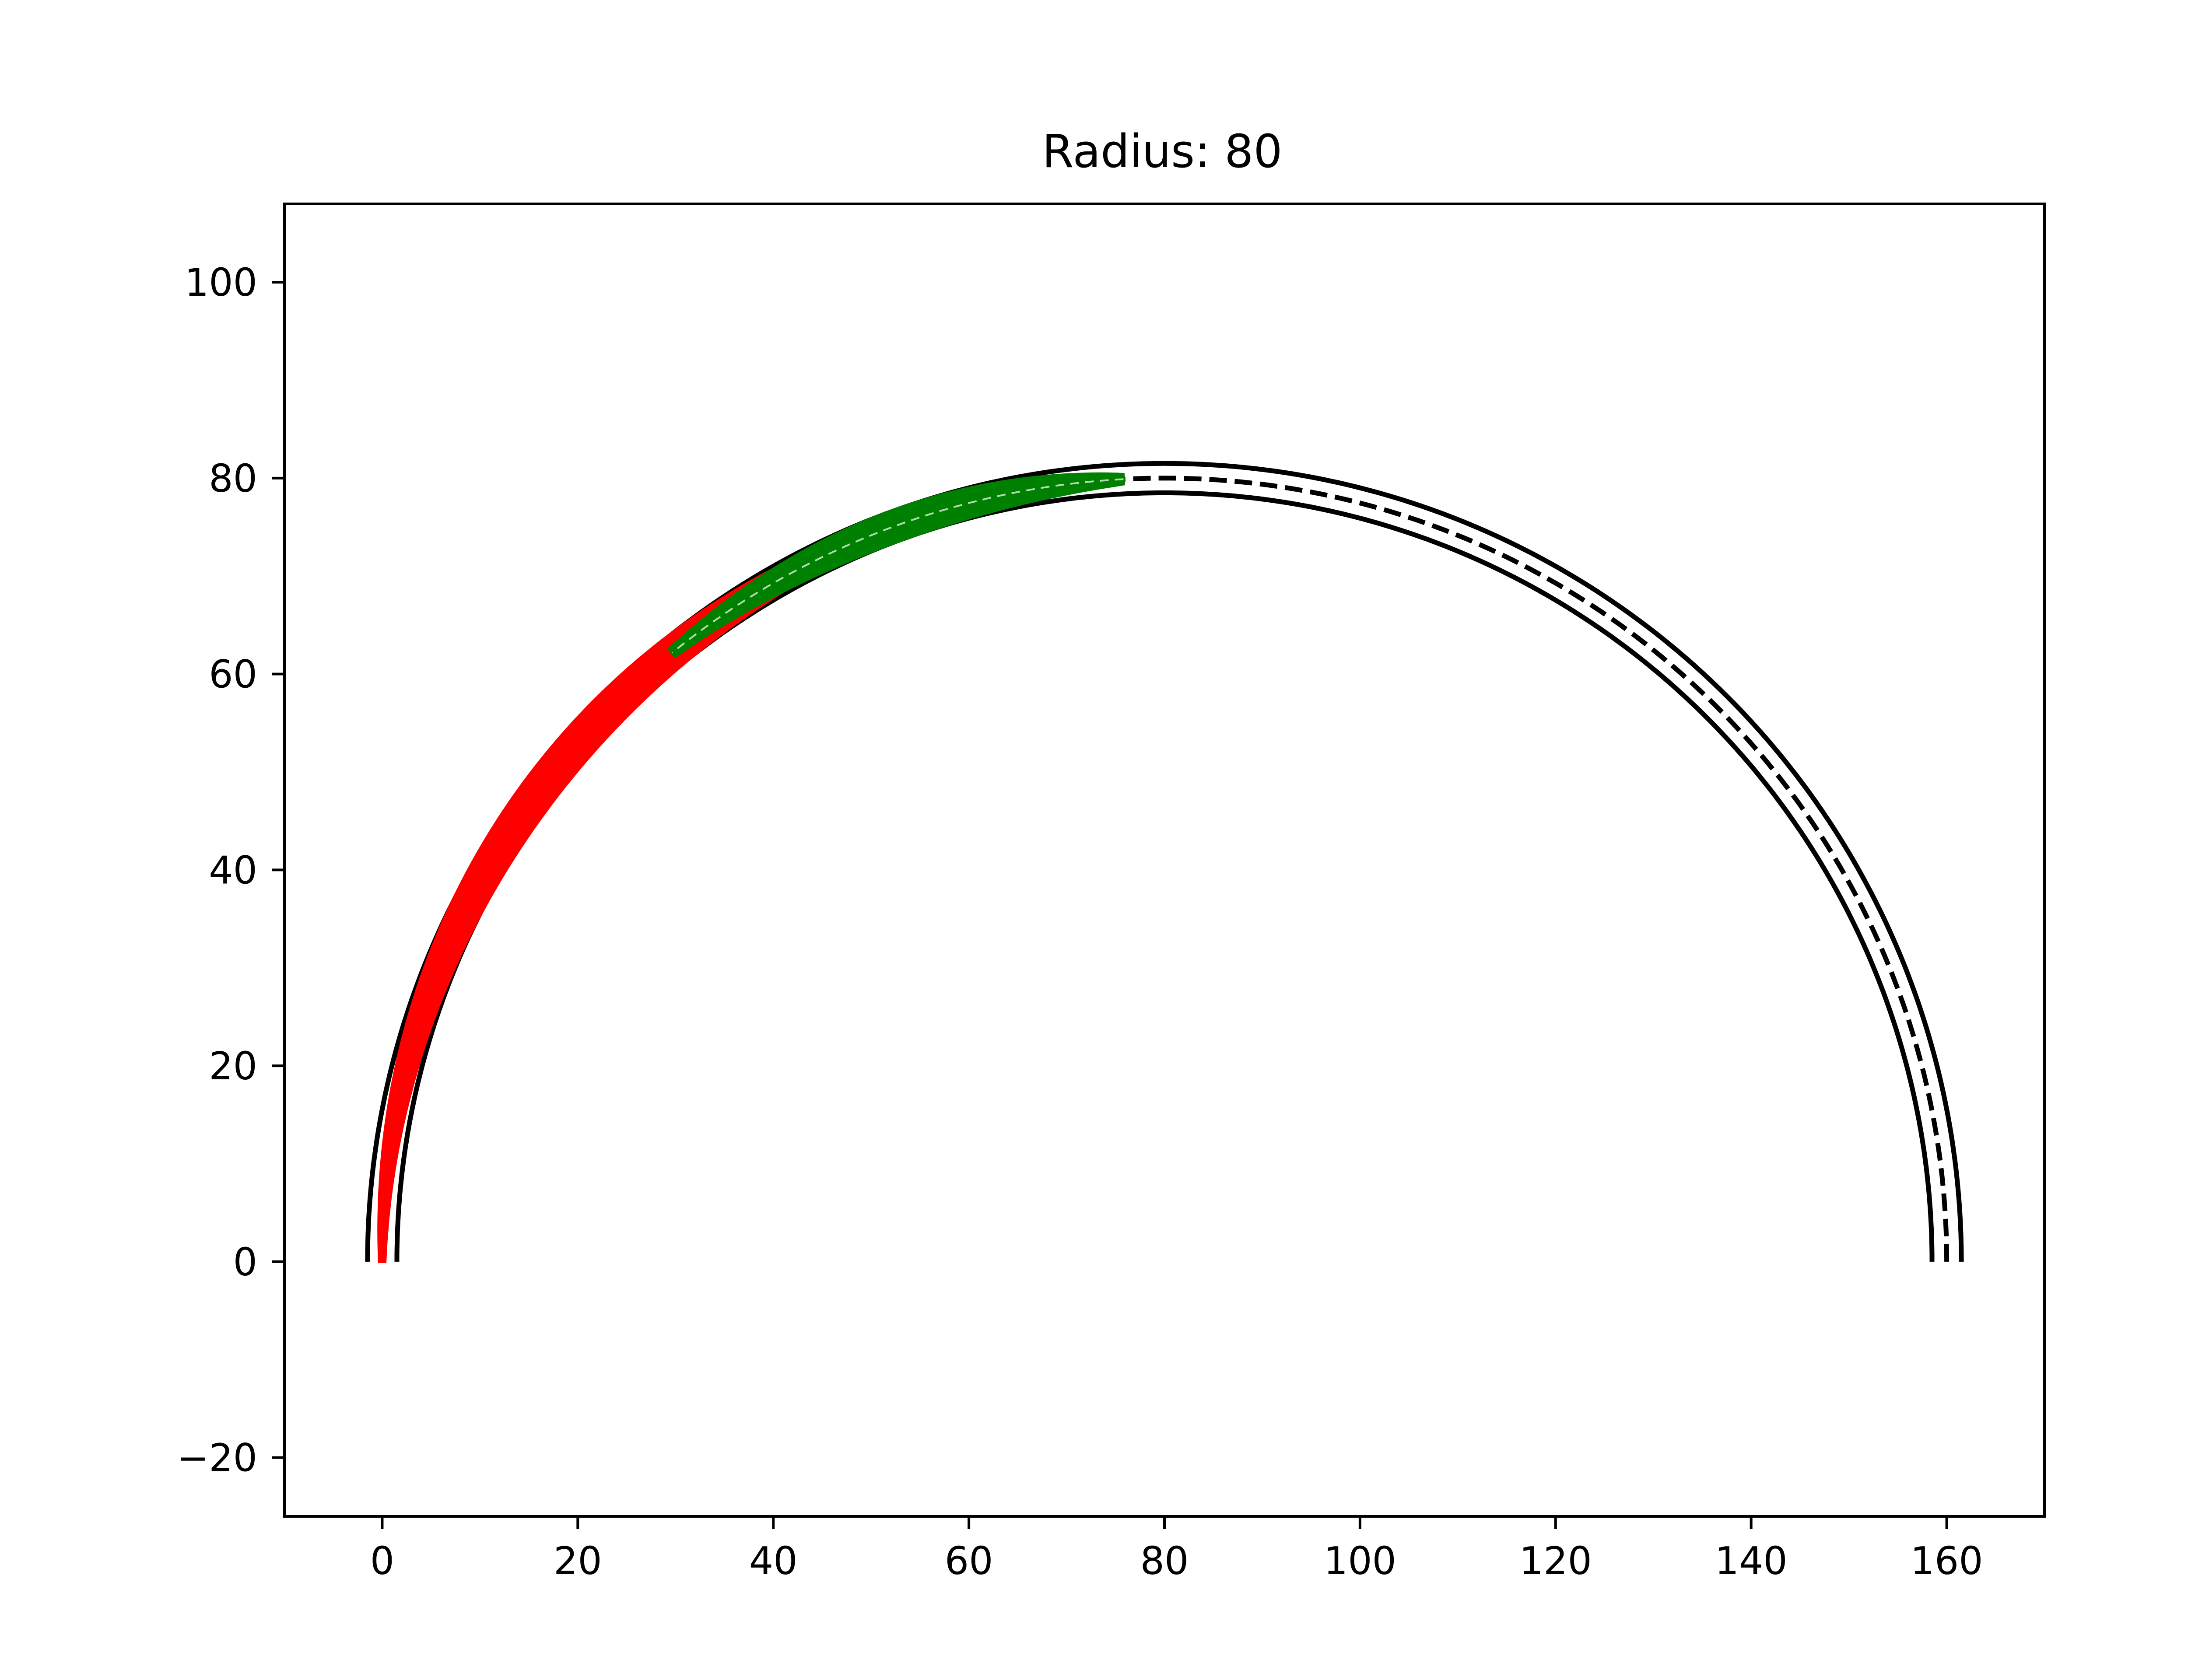 This screenshot has height=1680, width=2188. I want to click on x-tick-label: 0, so click(382, 1561).